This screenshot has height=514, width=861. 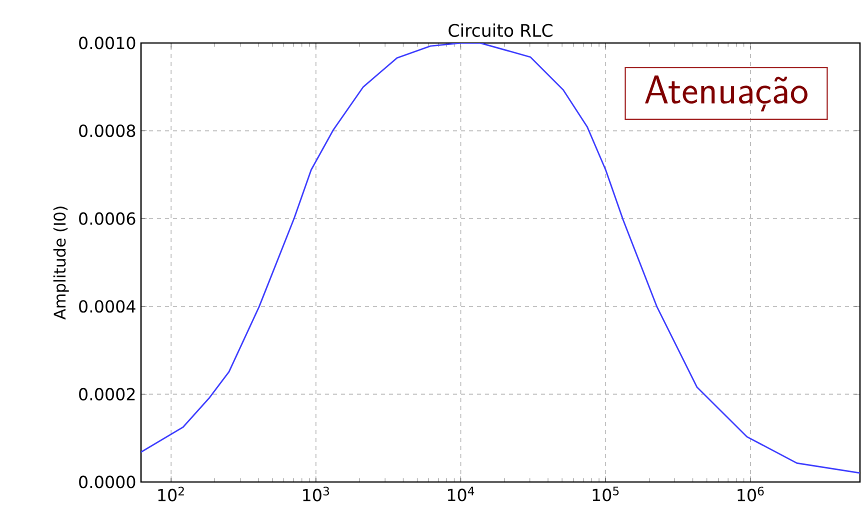 I want to click on y-axis-title: Amplitude (I0), so click(x=61, y=263).